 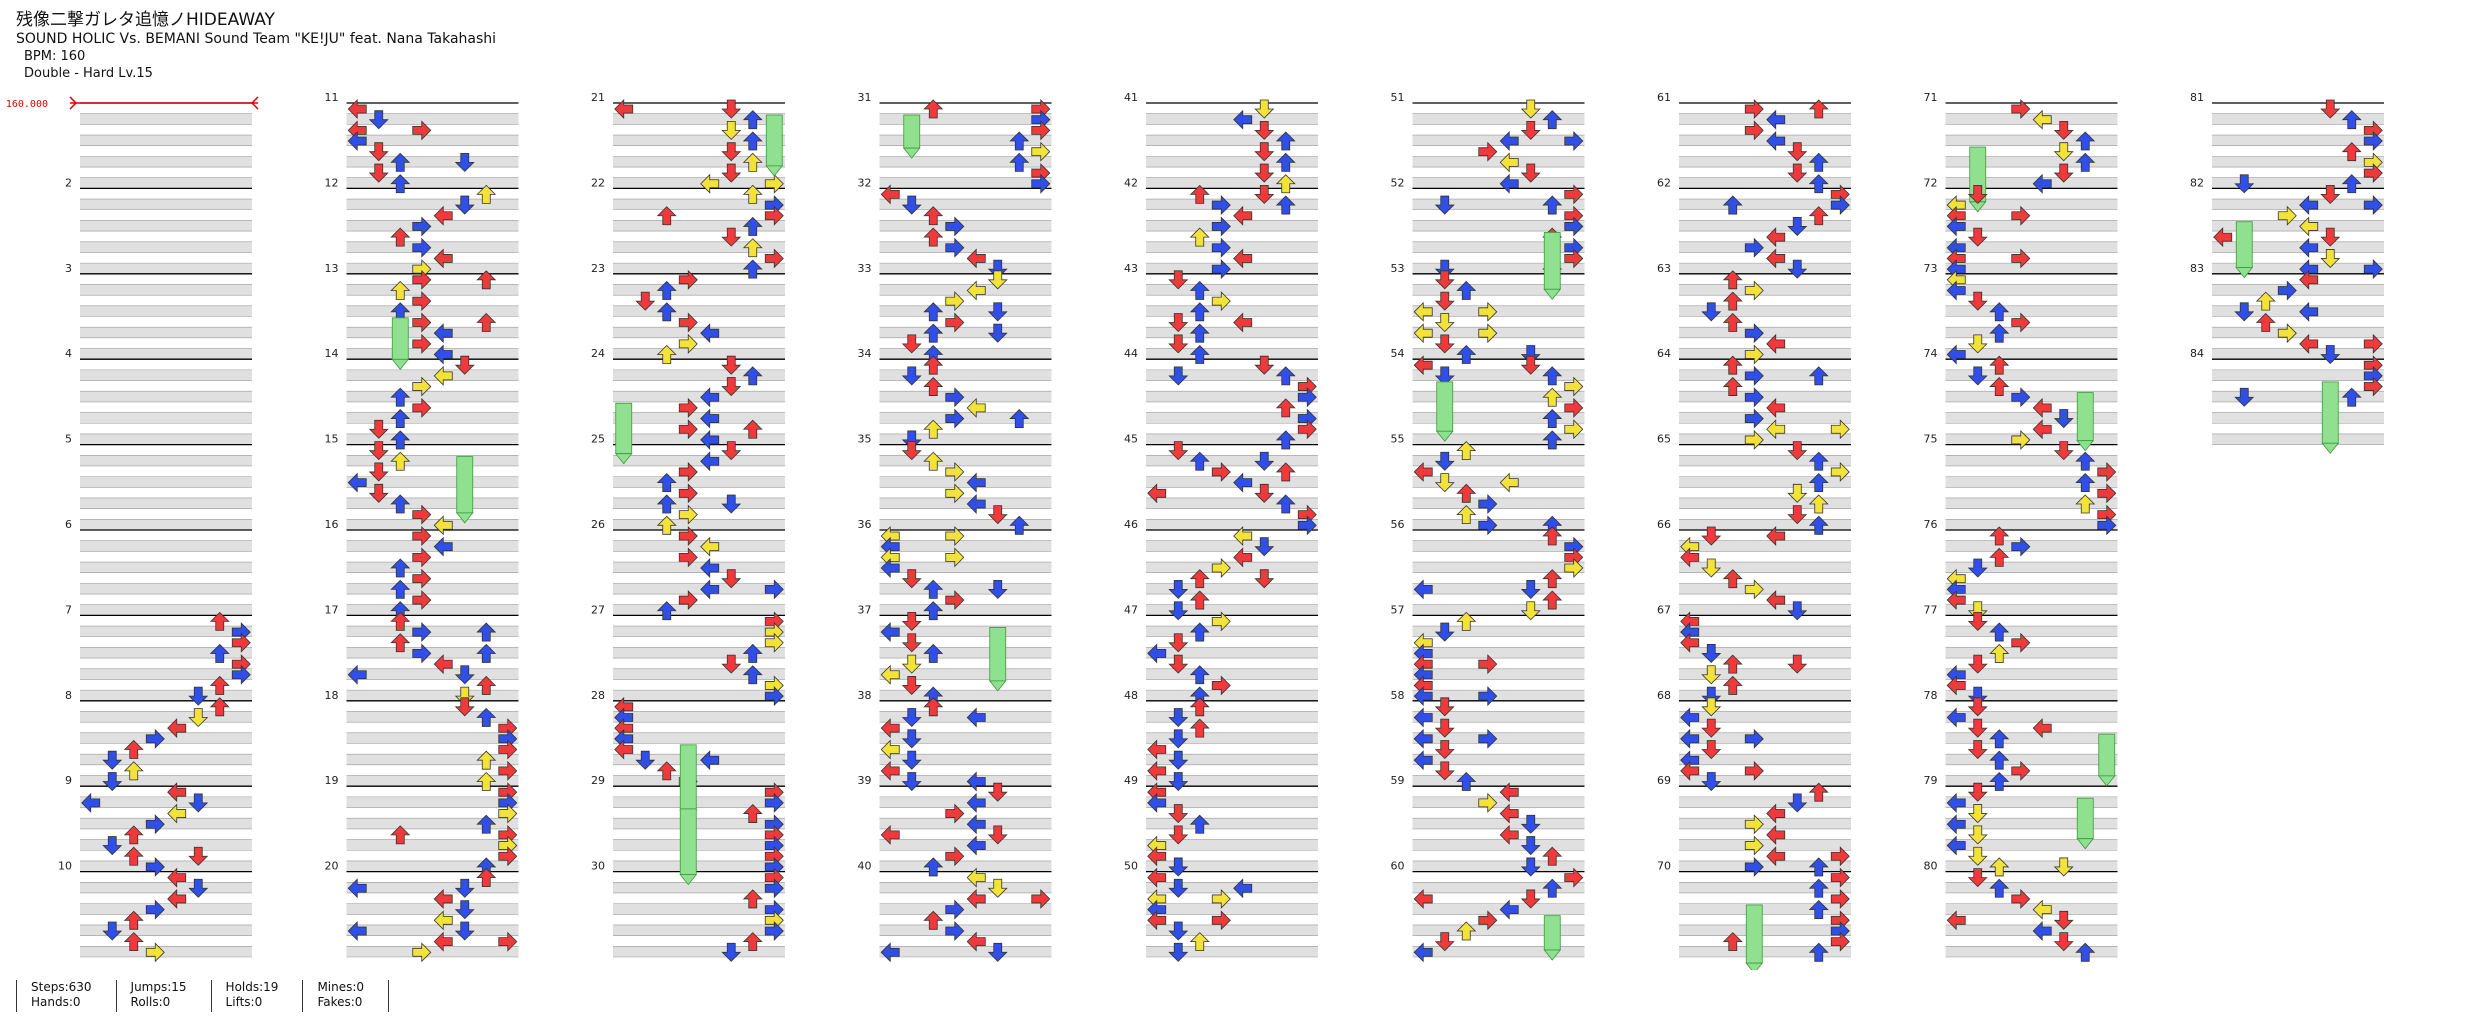 I want to click on measure-block: 8, so click(x=158, y=738).